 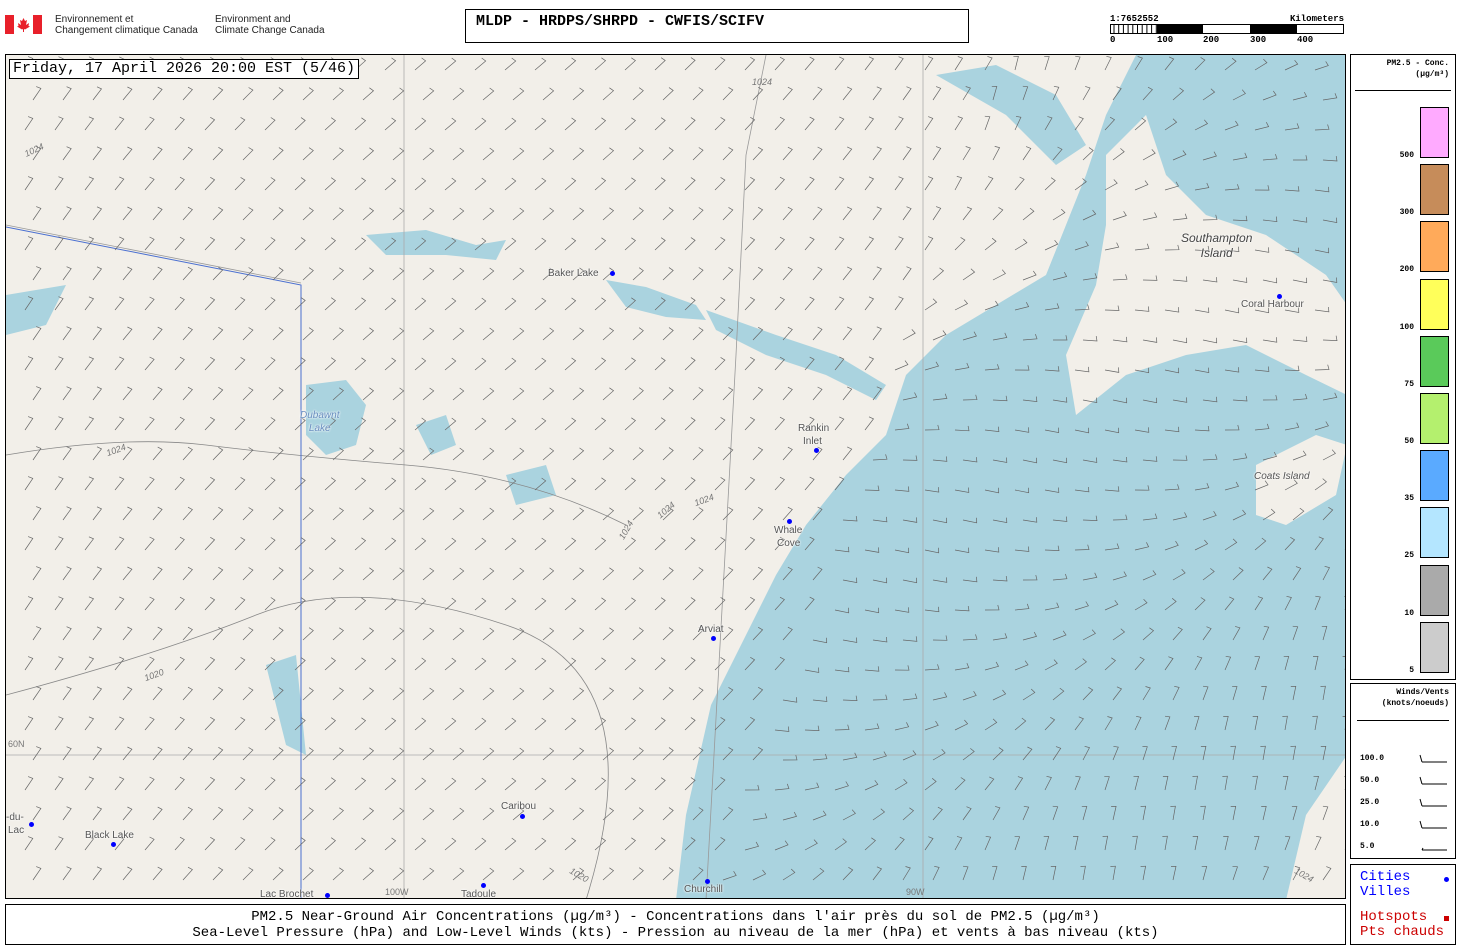 I want to click on agency-name-en: Environment and Climate Change Canada, so click(x=280, y=25).